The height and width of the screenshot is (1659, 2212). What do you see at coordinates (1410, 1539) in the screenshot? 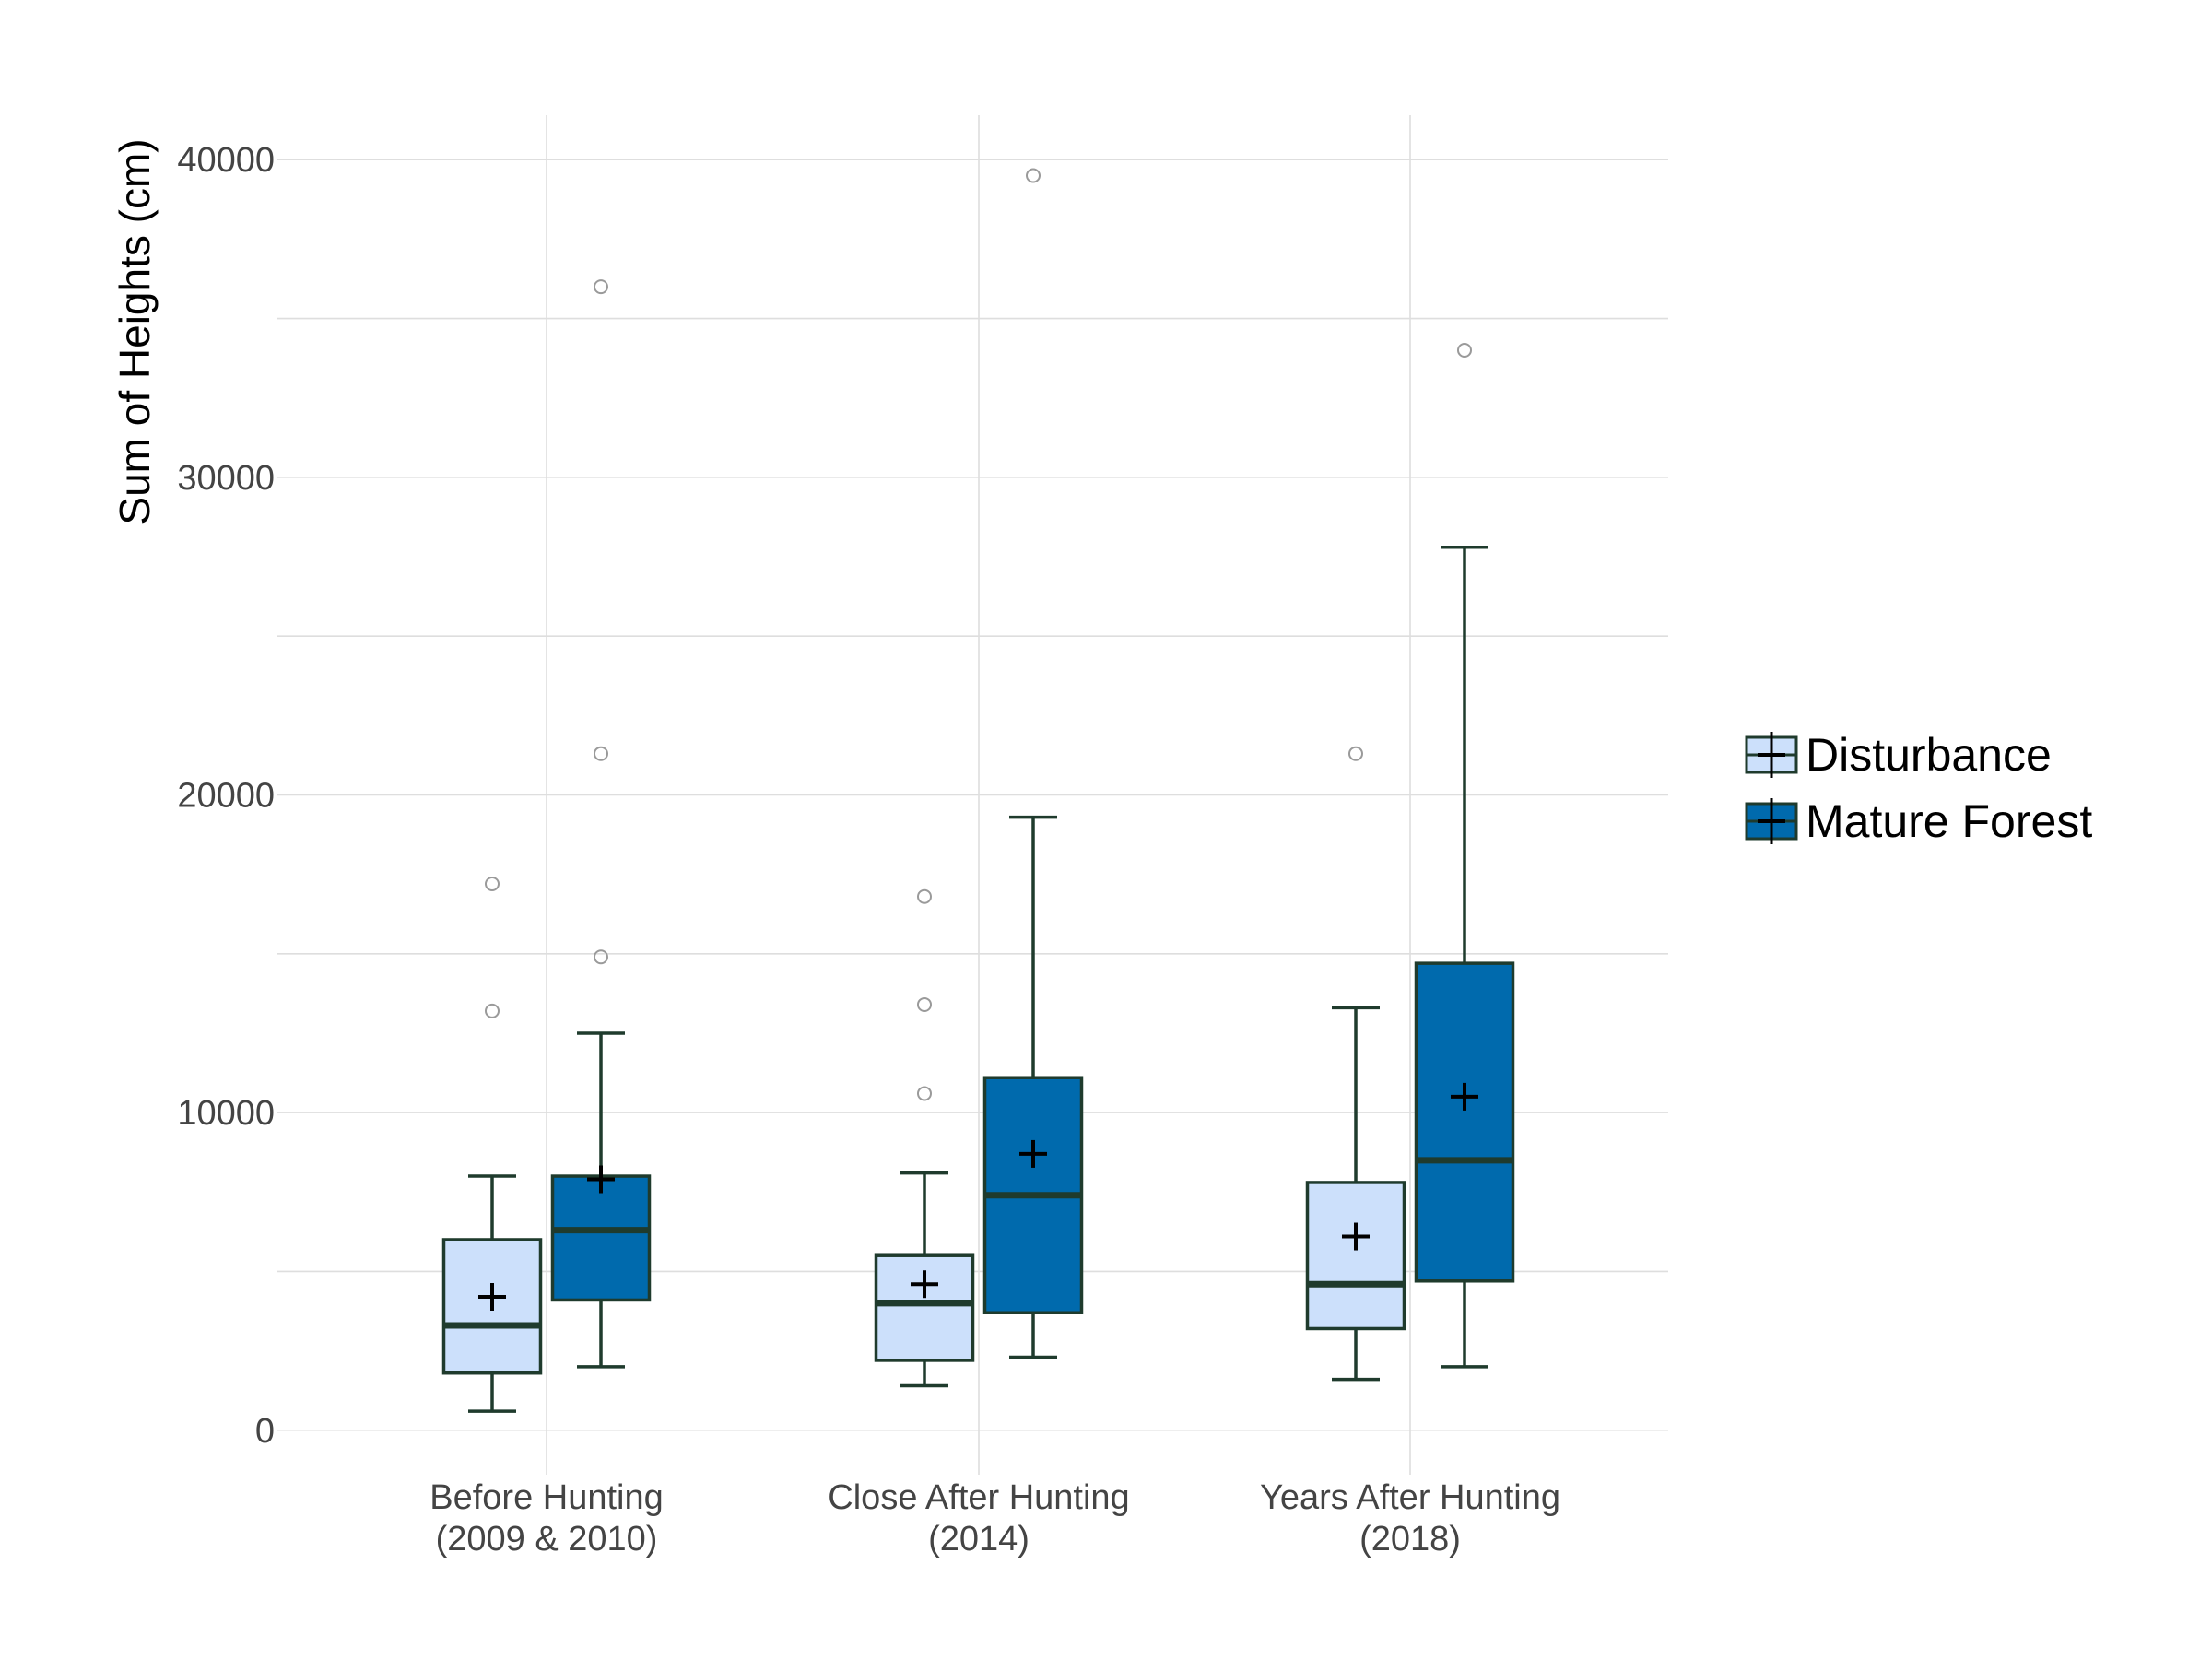
I see `x-tick-label-line: (2018)` at bounding box center [1410, 1539].